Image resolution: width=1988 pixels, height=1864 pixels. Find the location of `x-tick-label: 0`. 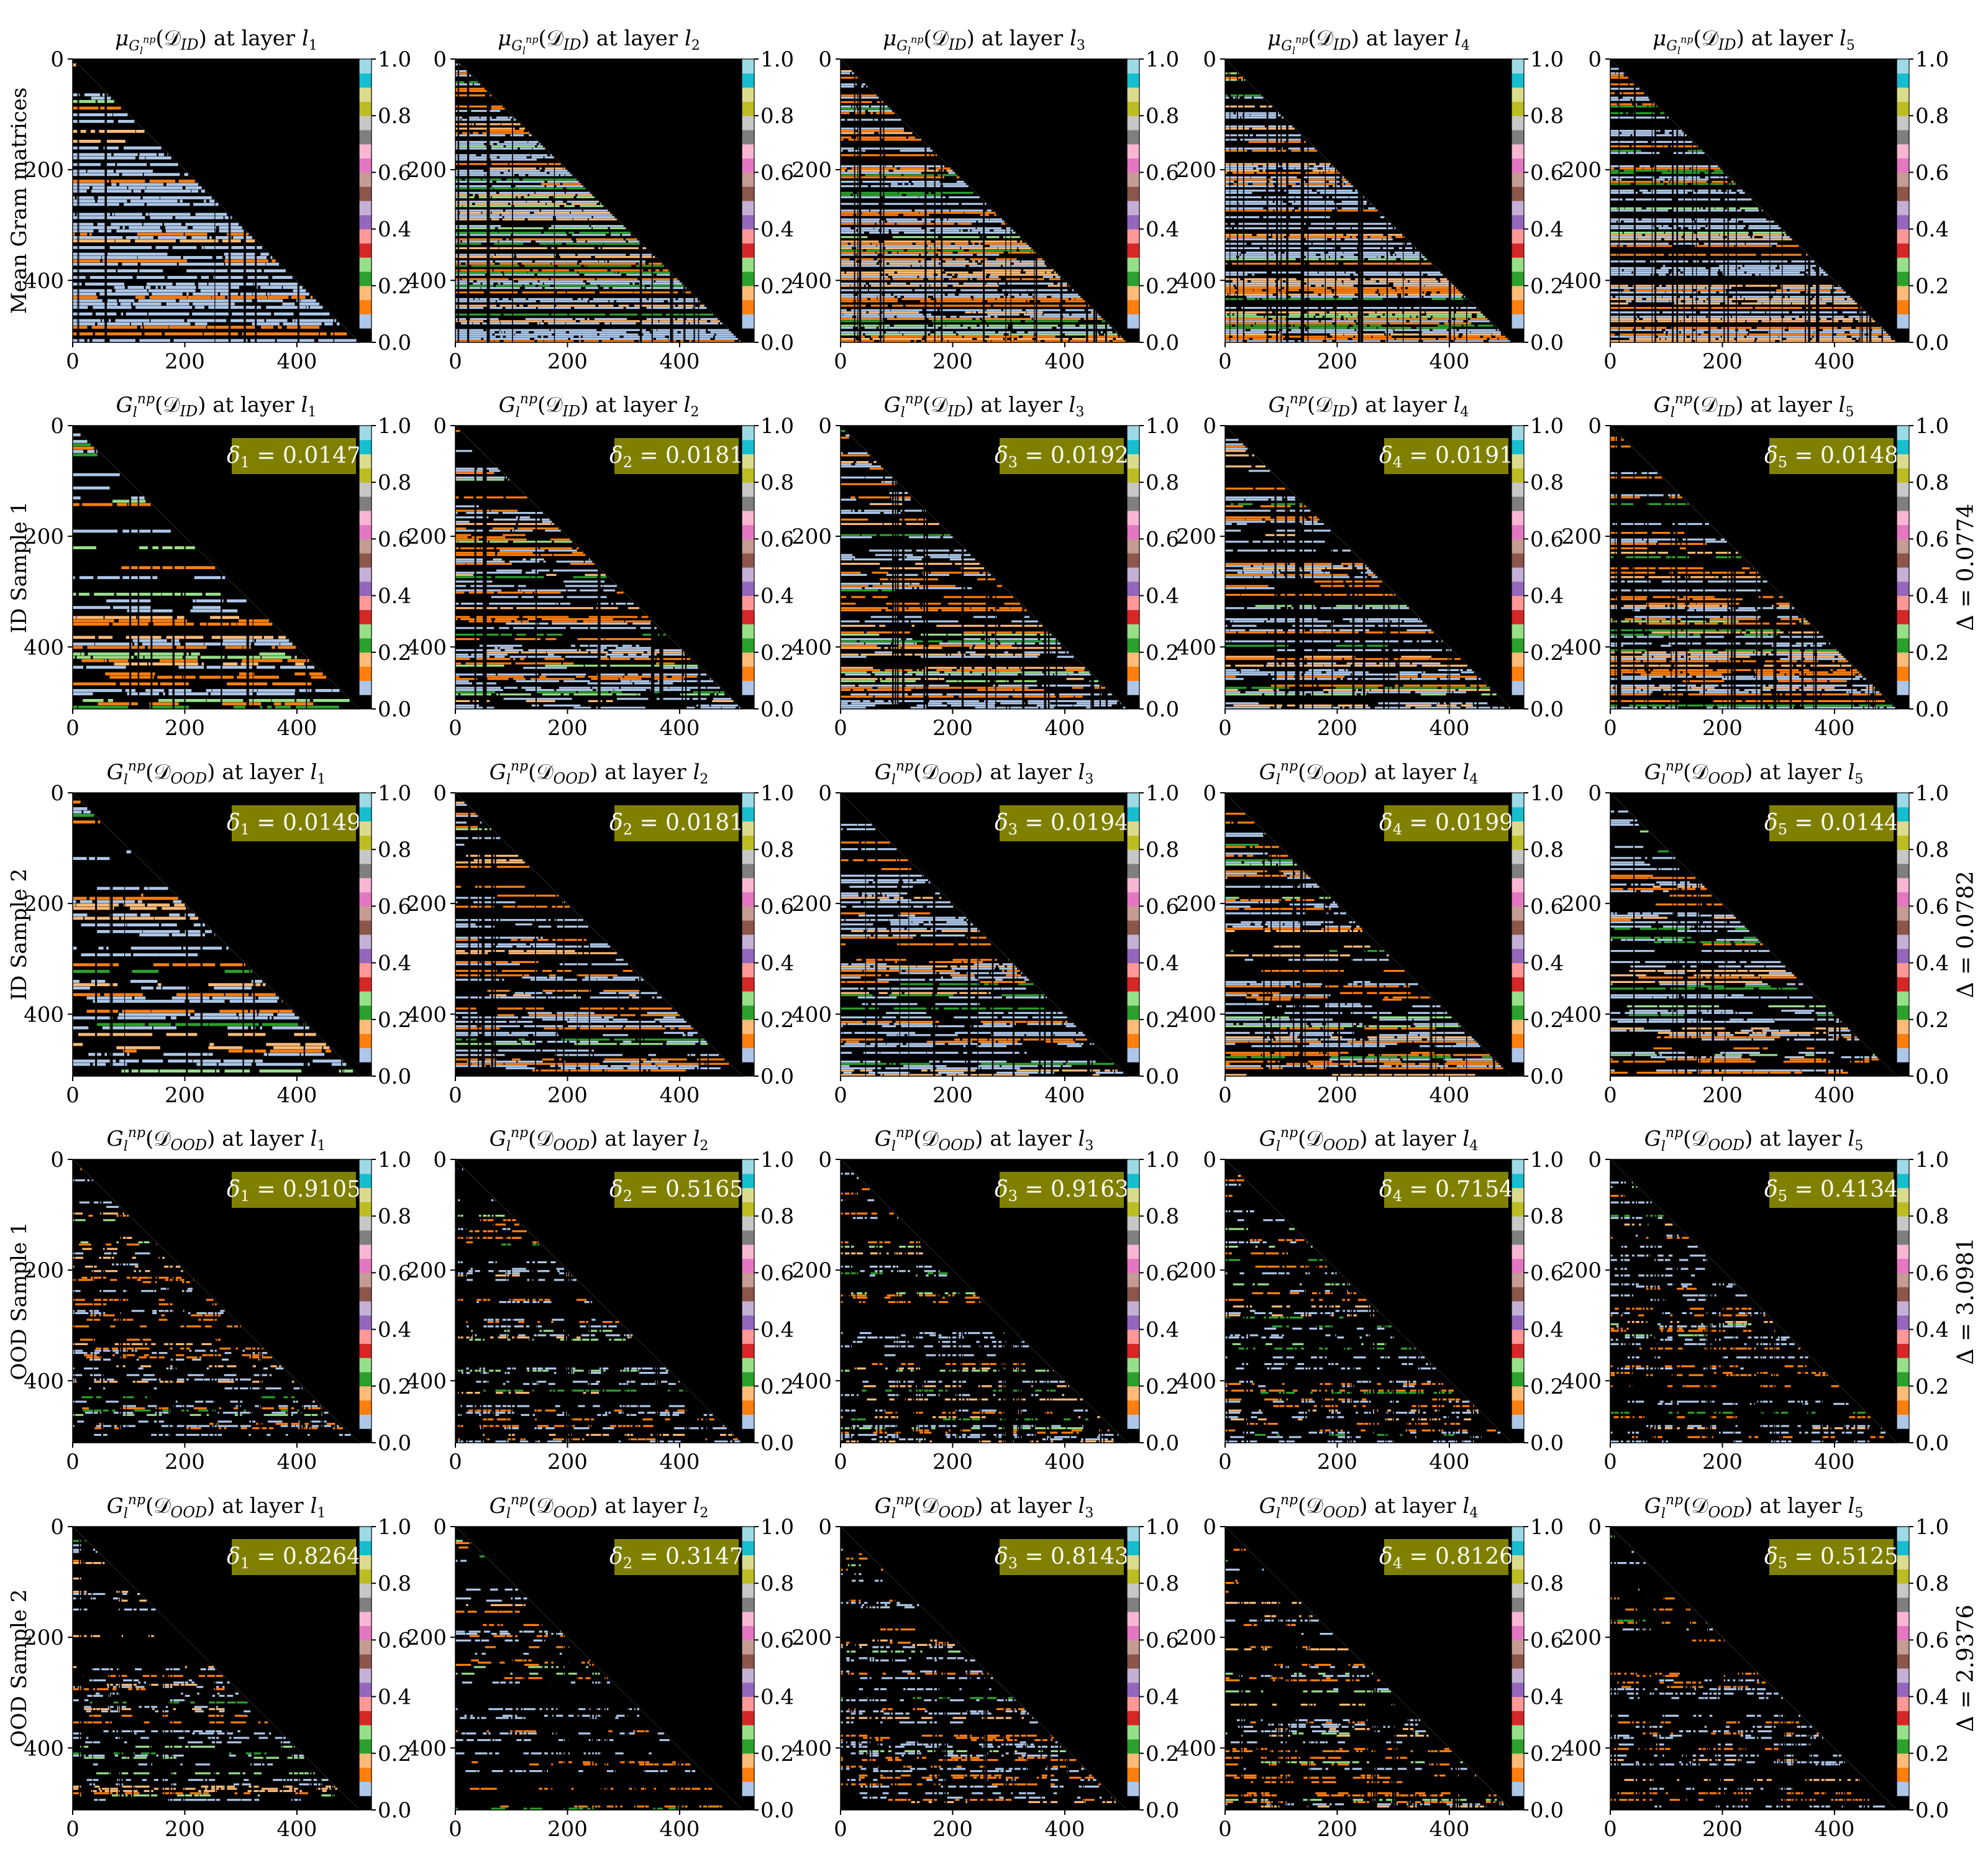

x-tick-label: 0 is located at coordinates (1610, 729).